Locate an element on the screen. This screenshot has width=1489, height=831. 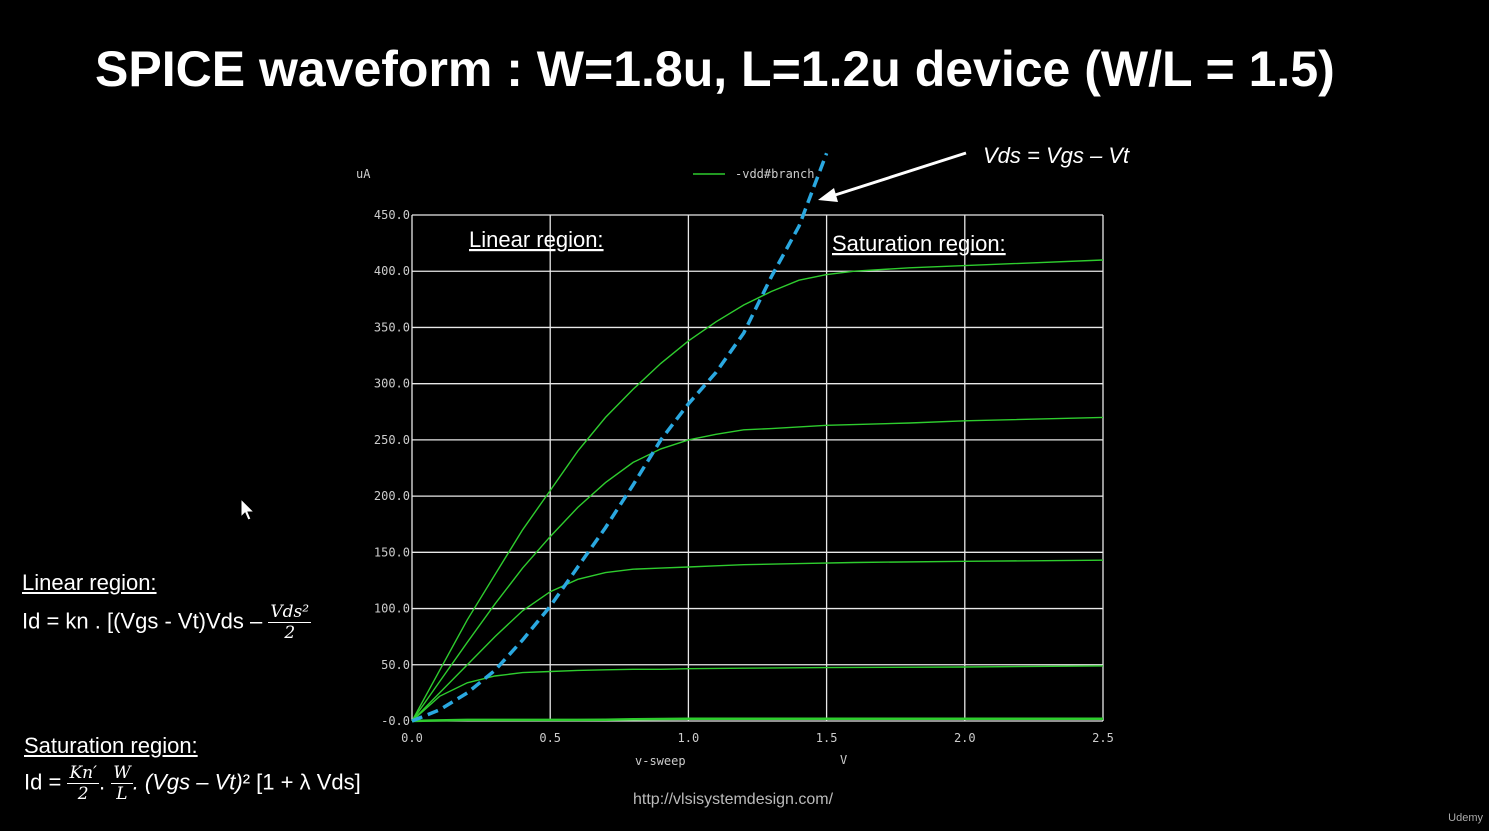
saturation-equation-heading: Saturation region: is located at coordinates (111, 745).